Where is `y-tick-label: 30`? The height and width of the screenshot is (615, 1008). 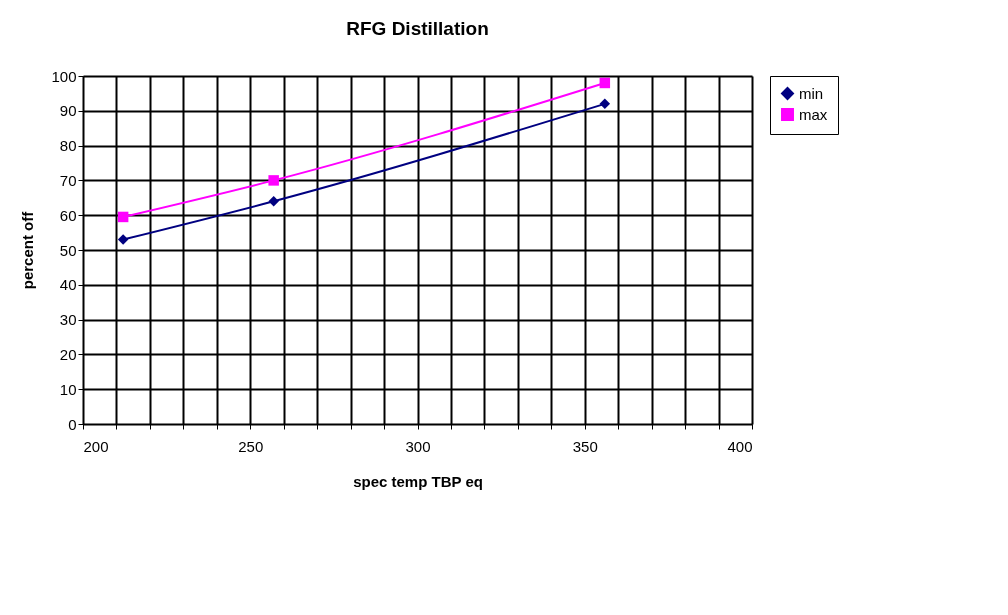 y-tick-label: 30 is located at coordinates (68, 320).